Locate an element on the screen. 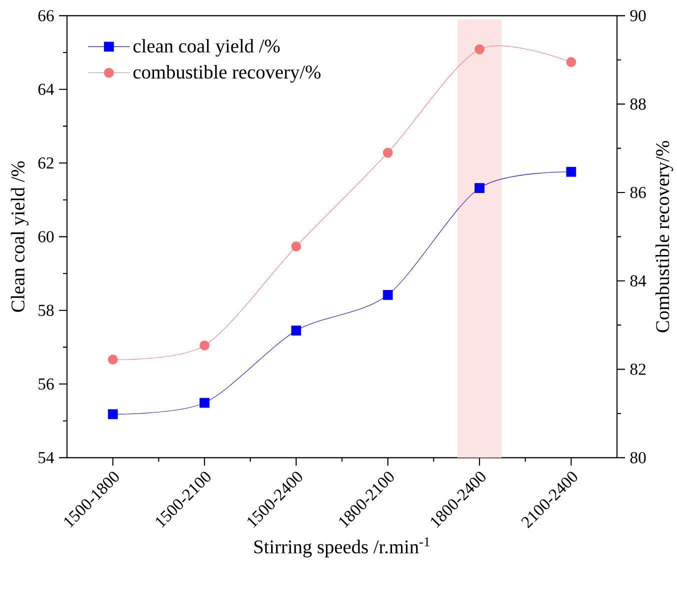 Image resolution: width=677 pixels, height=591 pixels. y-tick-label: 62 is located at coordinates (46, 163).